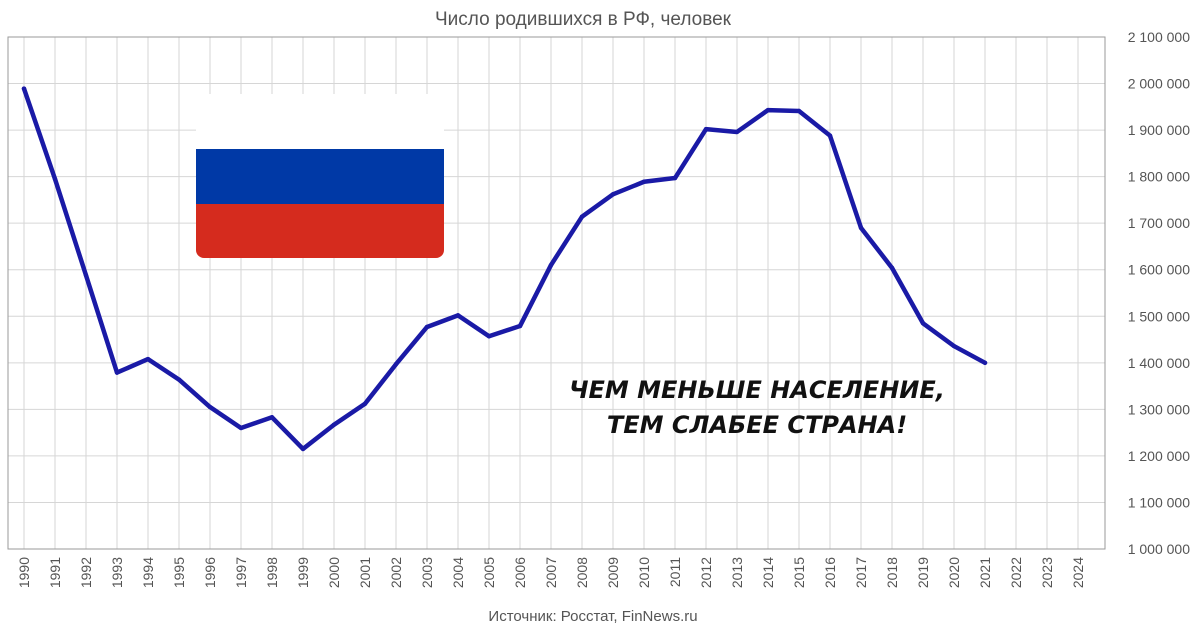 The width and height of the screenshot is (1200, 633). I want to click on y-tick-label: 2 100 000, so click(1159, 37).